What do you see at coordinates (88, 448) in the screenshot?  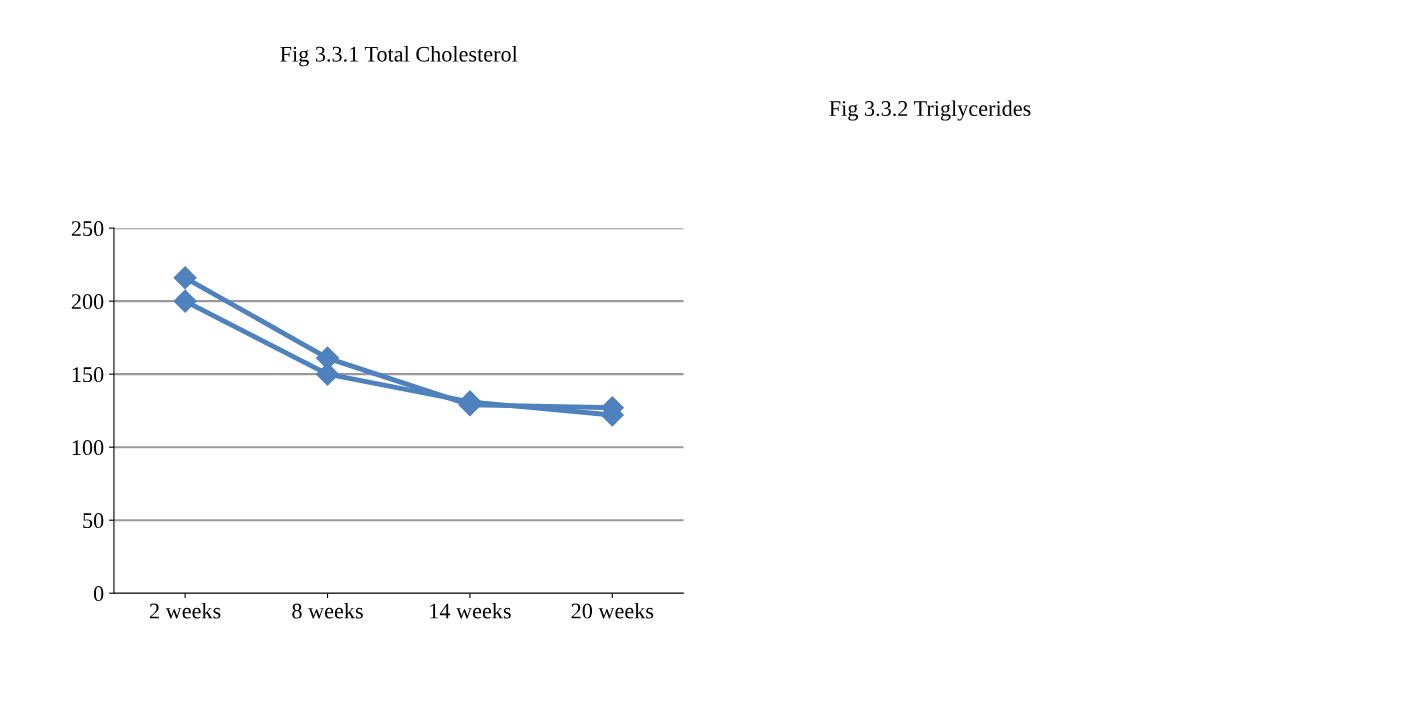 I see `y-tick-label: 100` at bounding box center [88, 448].